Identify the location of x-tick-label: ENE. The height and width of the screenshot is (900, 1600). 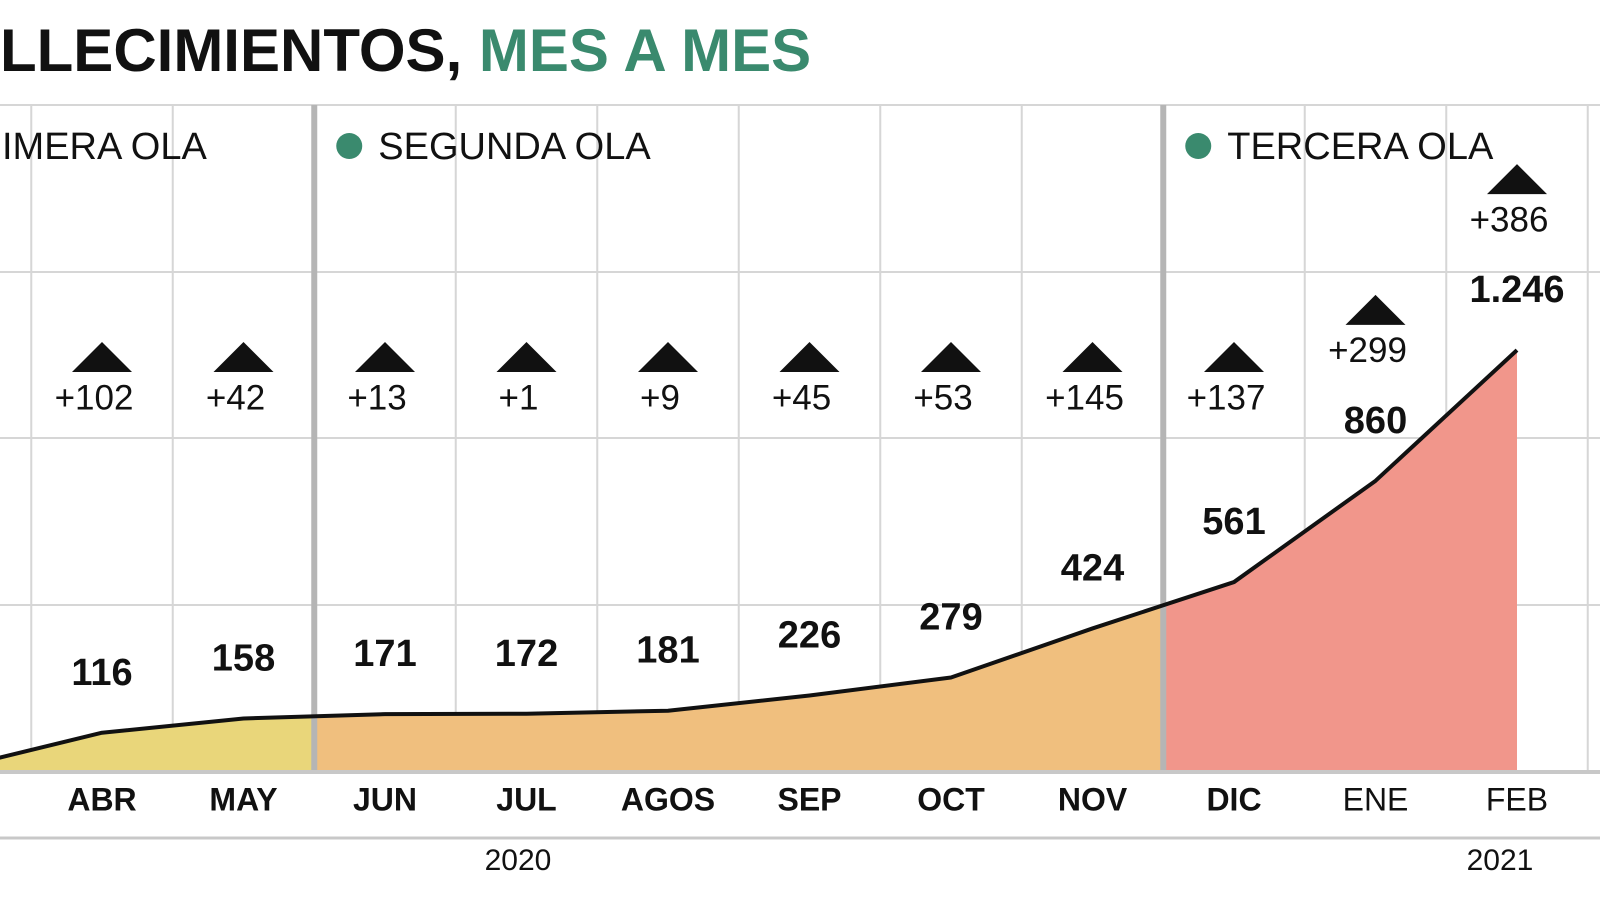
(1376, 799).